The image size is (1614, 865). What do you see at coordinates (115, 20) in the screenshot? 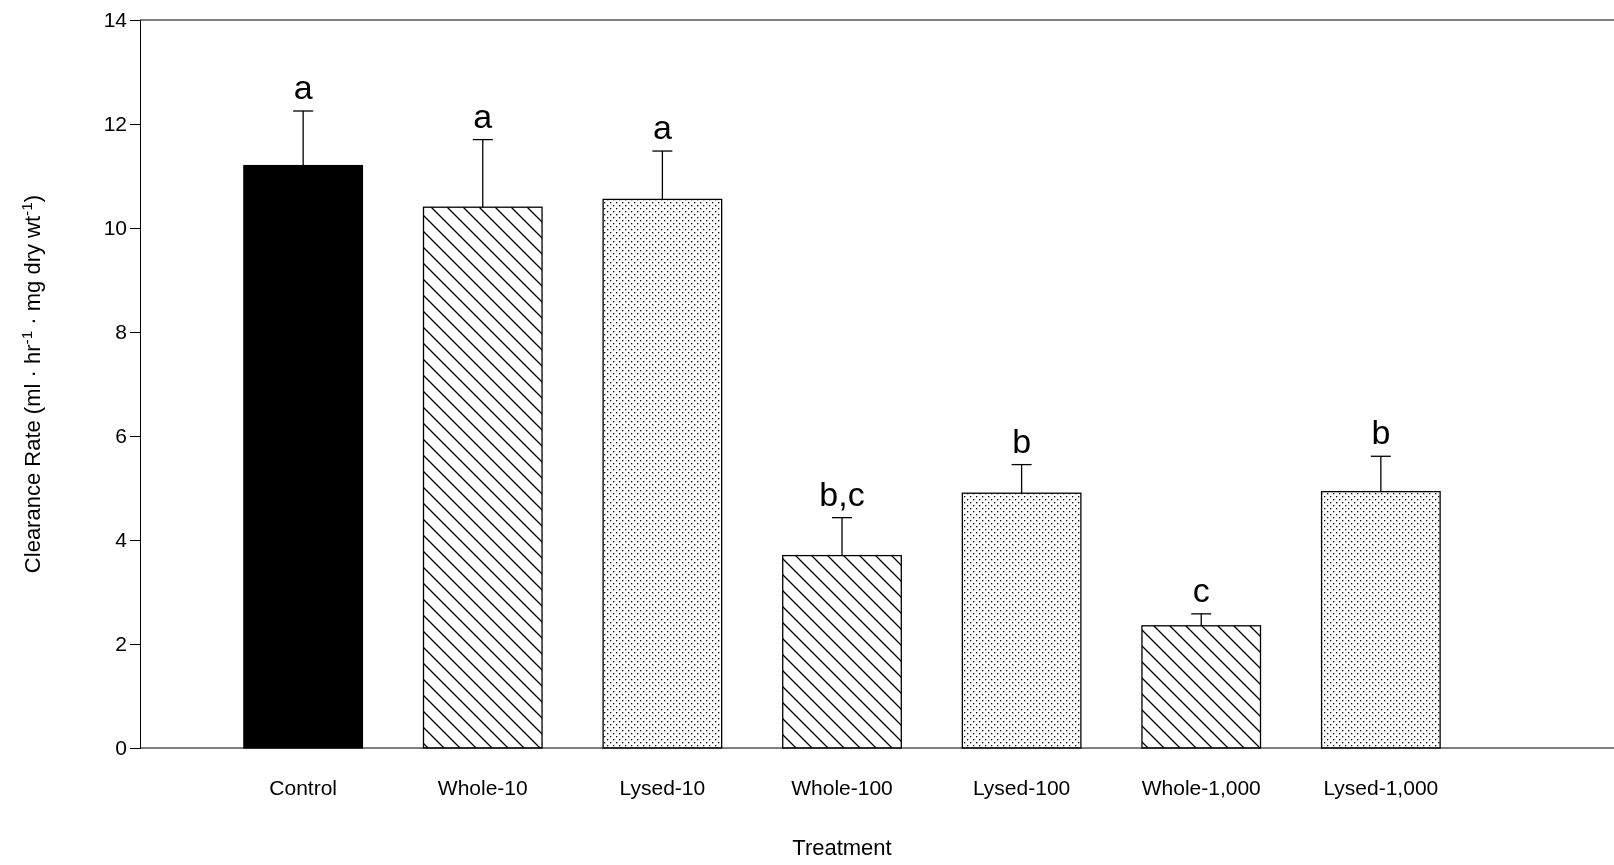
I see `y-tick-label: 14` at bounding box center [115, 20].